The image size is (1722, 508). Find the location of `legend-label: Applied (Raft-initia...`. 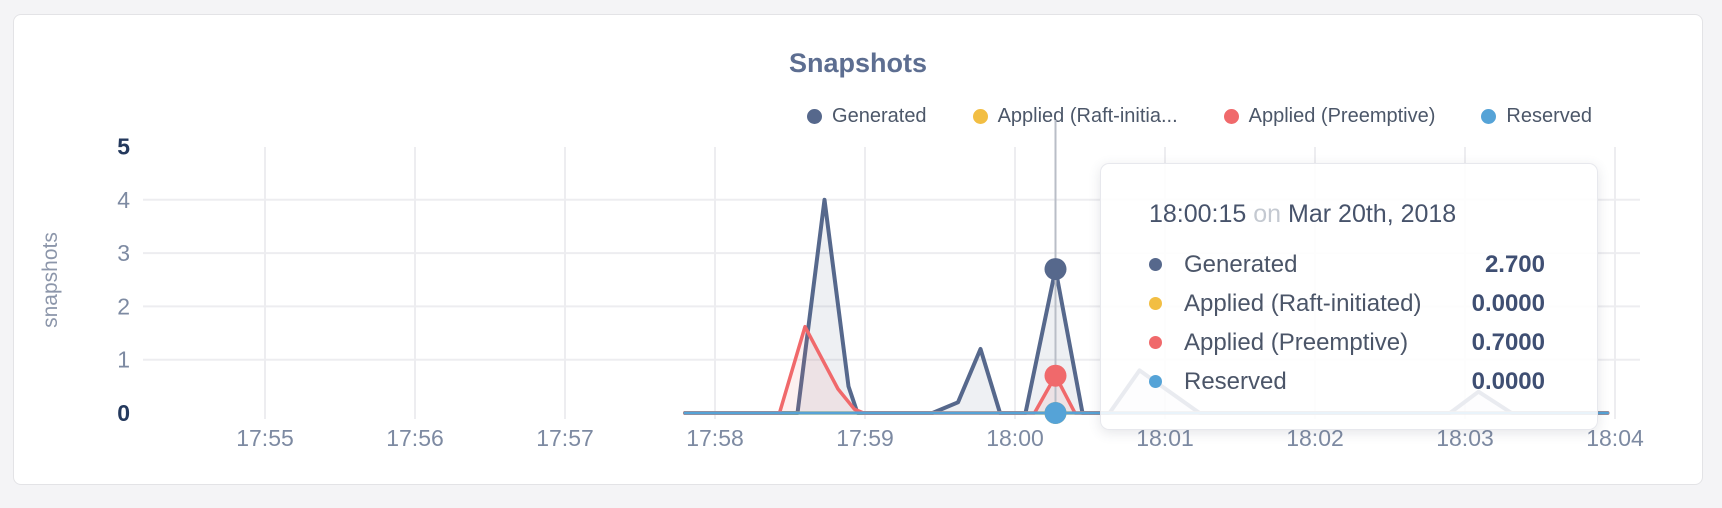

legend-label: Applied (Raft-initia... is located at coordinates (1087, 115).